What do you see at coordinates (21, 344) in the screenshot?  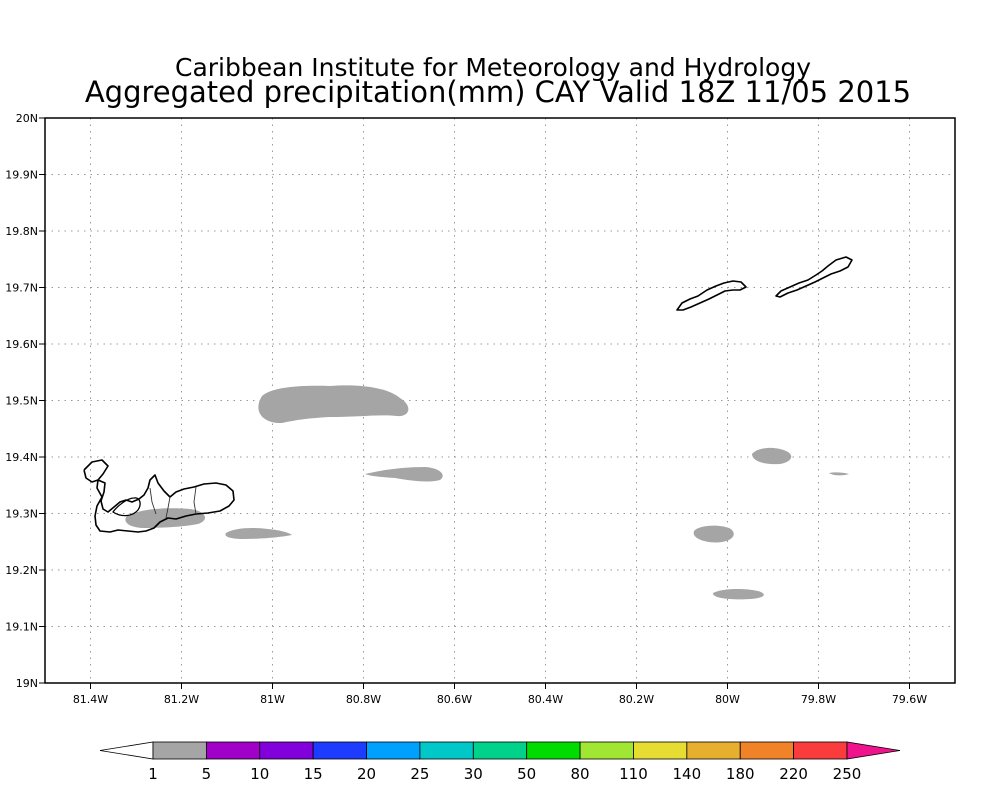 I see `y-tick-label: 19.6N` at bounding box center [21, 344].